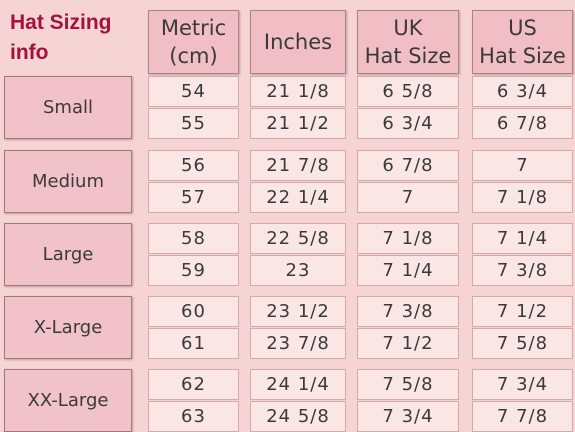 This screenshot has height=432, width=575. What do you see at coordinates (193, 165) in the screenshot?
I see `data-cell: 56` at bounding box center [193, 165].